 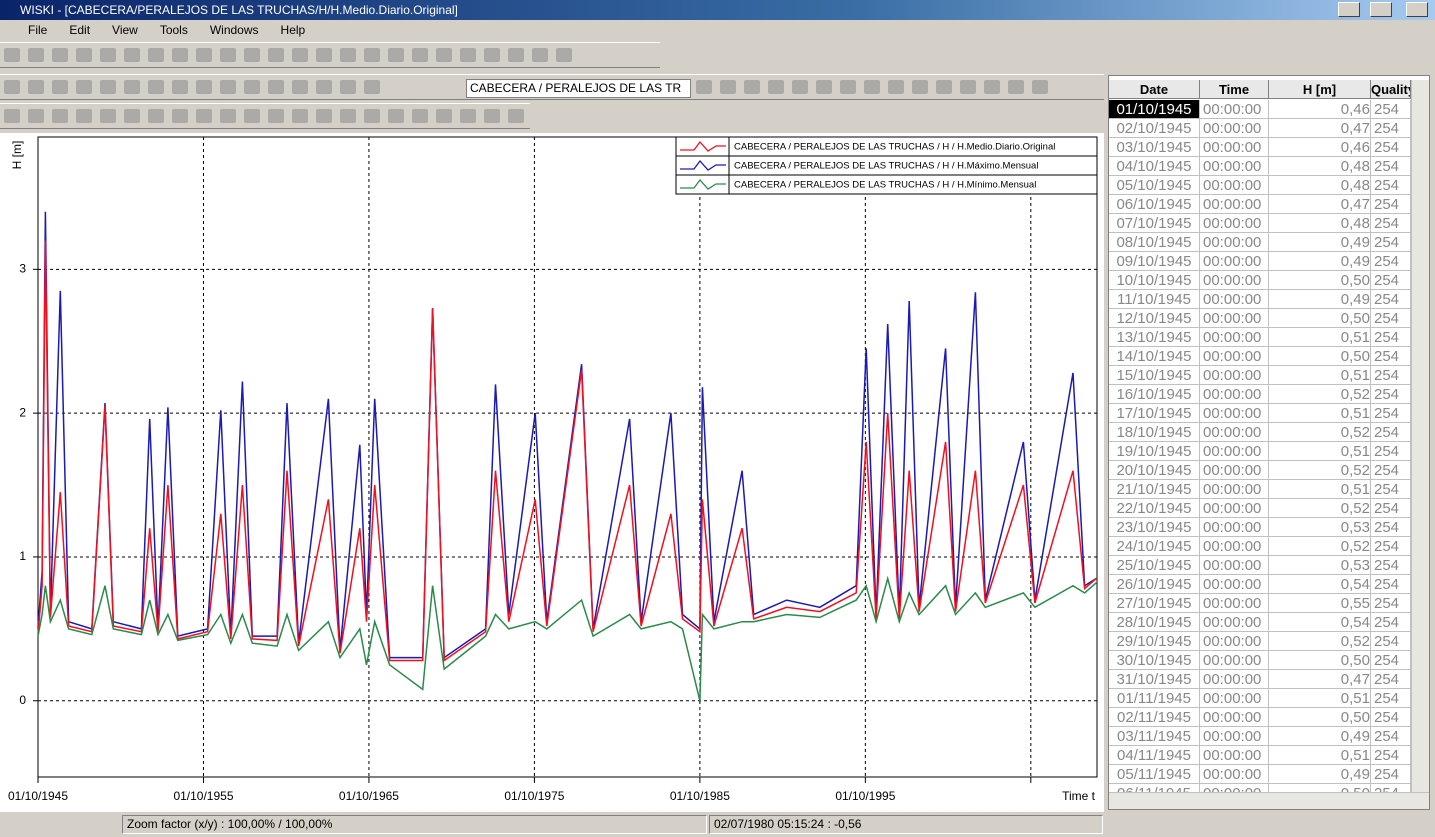 What do you see at coordinates (703, 165) in the screenshot?
I see `legend-swatch` at bounding box center [703, 165].